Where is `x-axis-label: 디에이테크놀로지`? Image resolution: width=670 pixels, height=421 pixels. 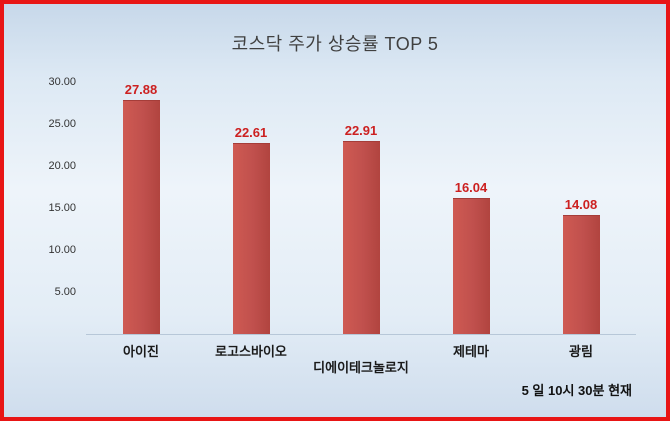
x-axis-label: 디에이테크놀로지 is located at coordinates (361, 367).